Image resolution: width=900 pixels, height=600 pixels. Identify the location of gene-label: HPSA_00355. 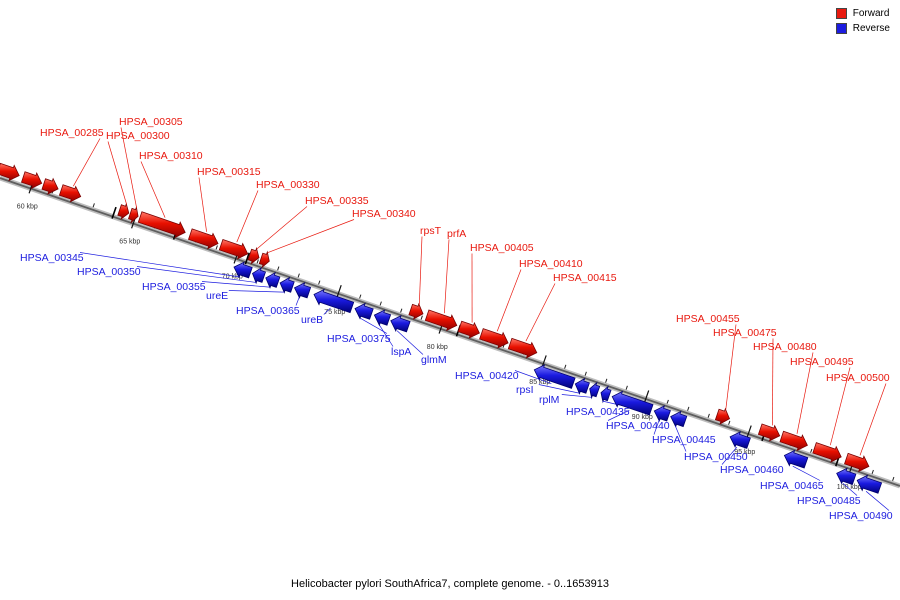
(174, 287).